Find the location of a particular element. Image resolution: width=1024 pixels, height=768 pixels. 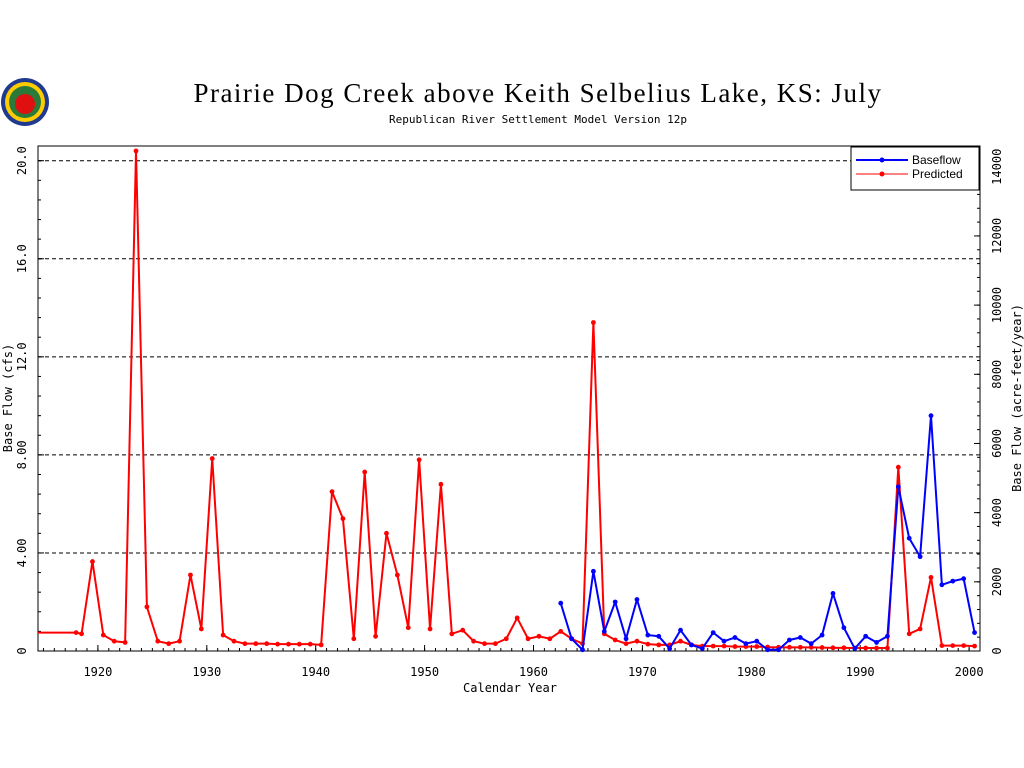

x-tick-label: 1980 is located at coordinates (751, 672).